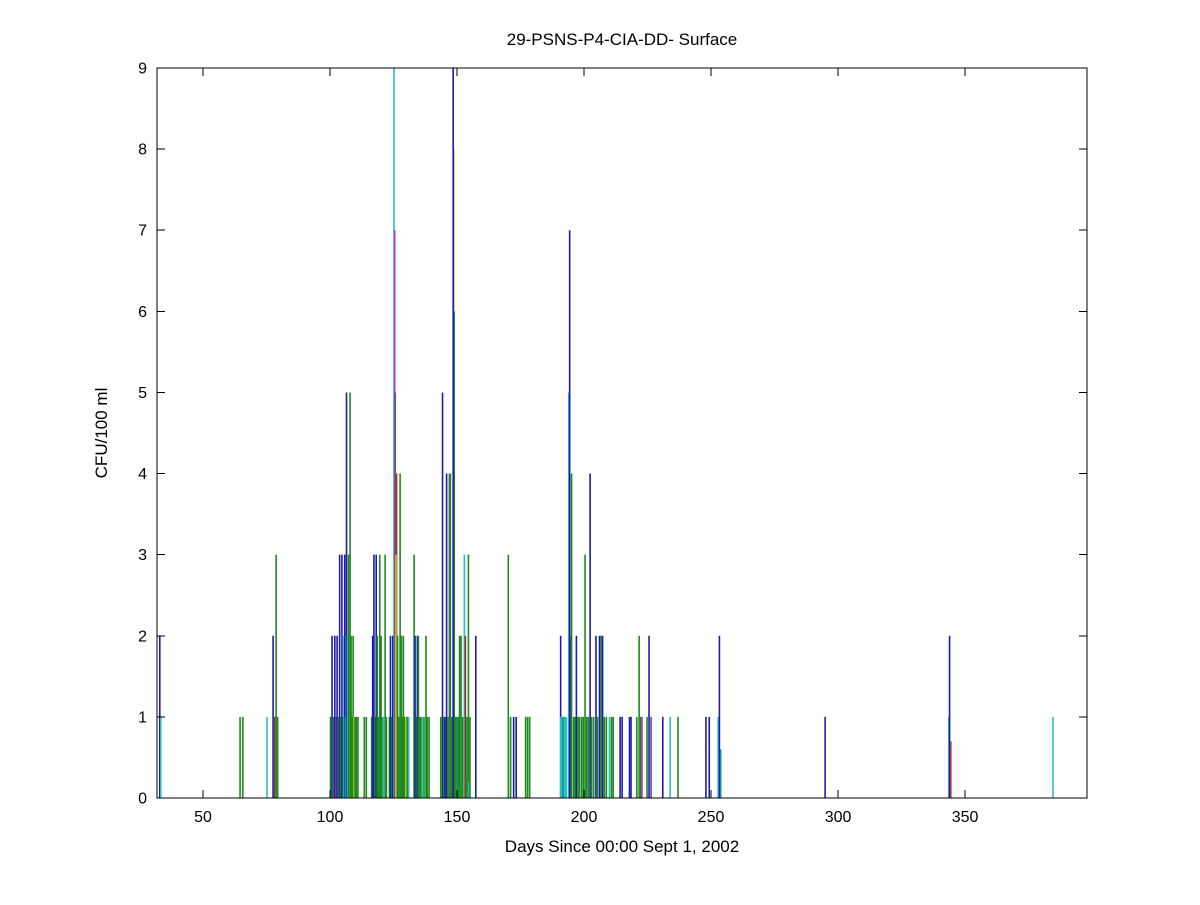 Image resolution: width=1200 pixels, height=905 pixels. I want to click on y-tick-label: 3, so click(142, 555).